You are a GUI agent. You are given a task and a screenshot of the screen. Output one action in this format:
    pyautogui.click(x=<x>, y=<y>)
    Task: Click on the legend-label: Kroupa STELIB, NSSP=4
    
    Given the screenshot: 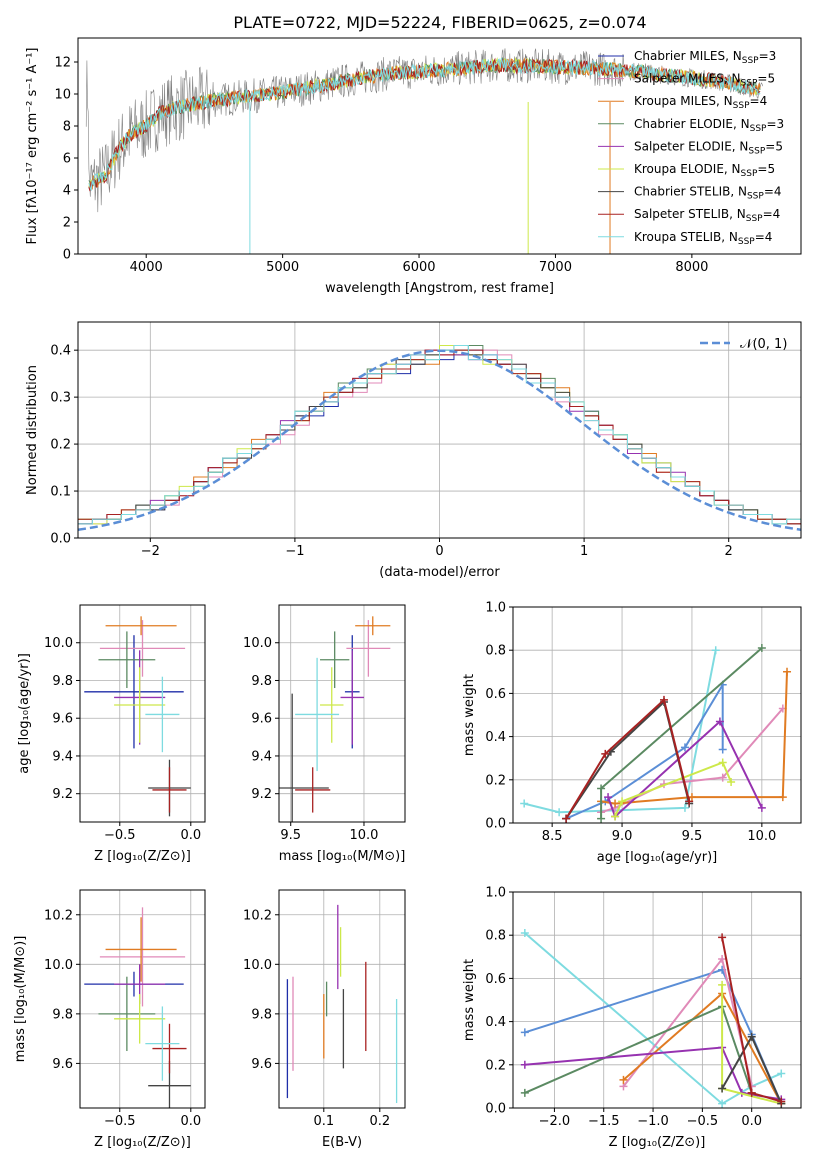 What is the action you would take?
    pyautogui.click(x=703, y=238)
    